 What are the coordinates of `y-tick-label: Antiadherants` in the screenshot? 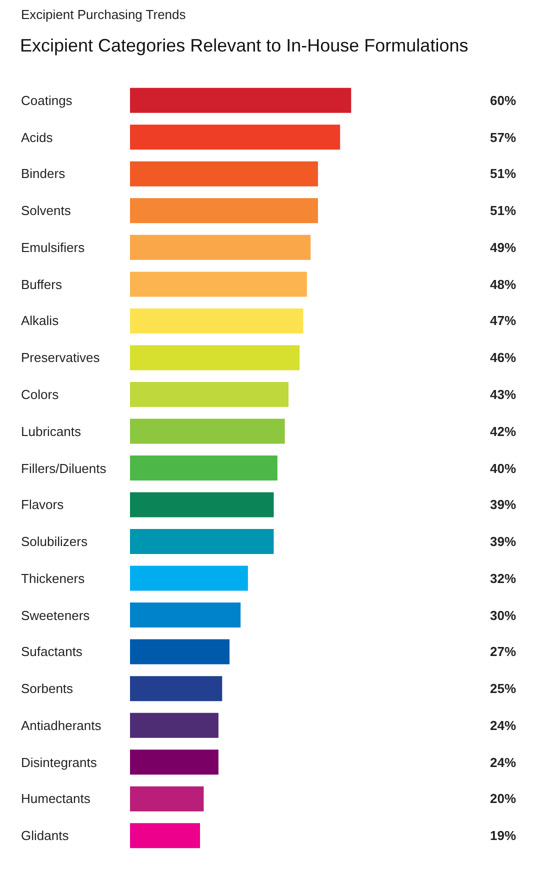 It's located at (61, 725).